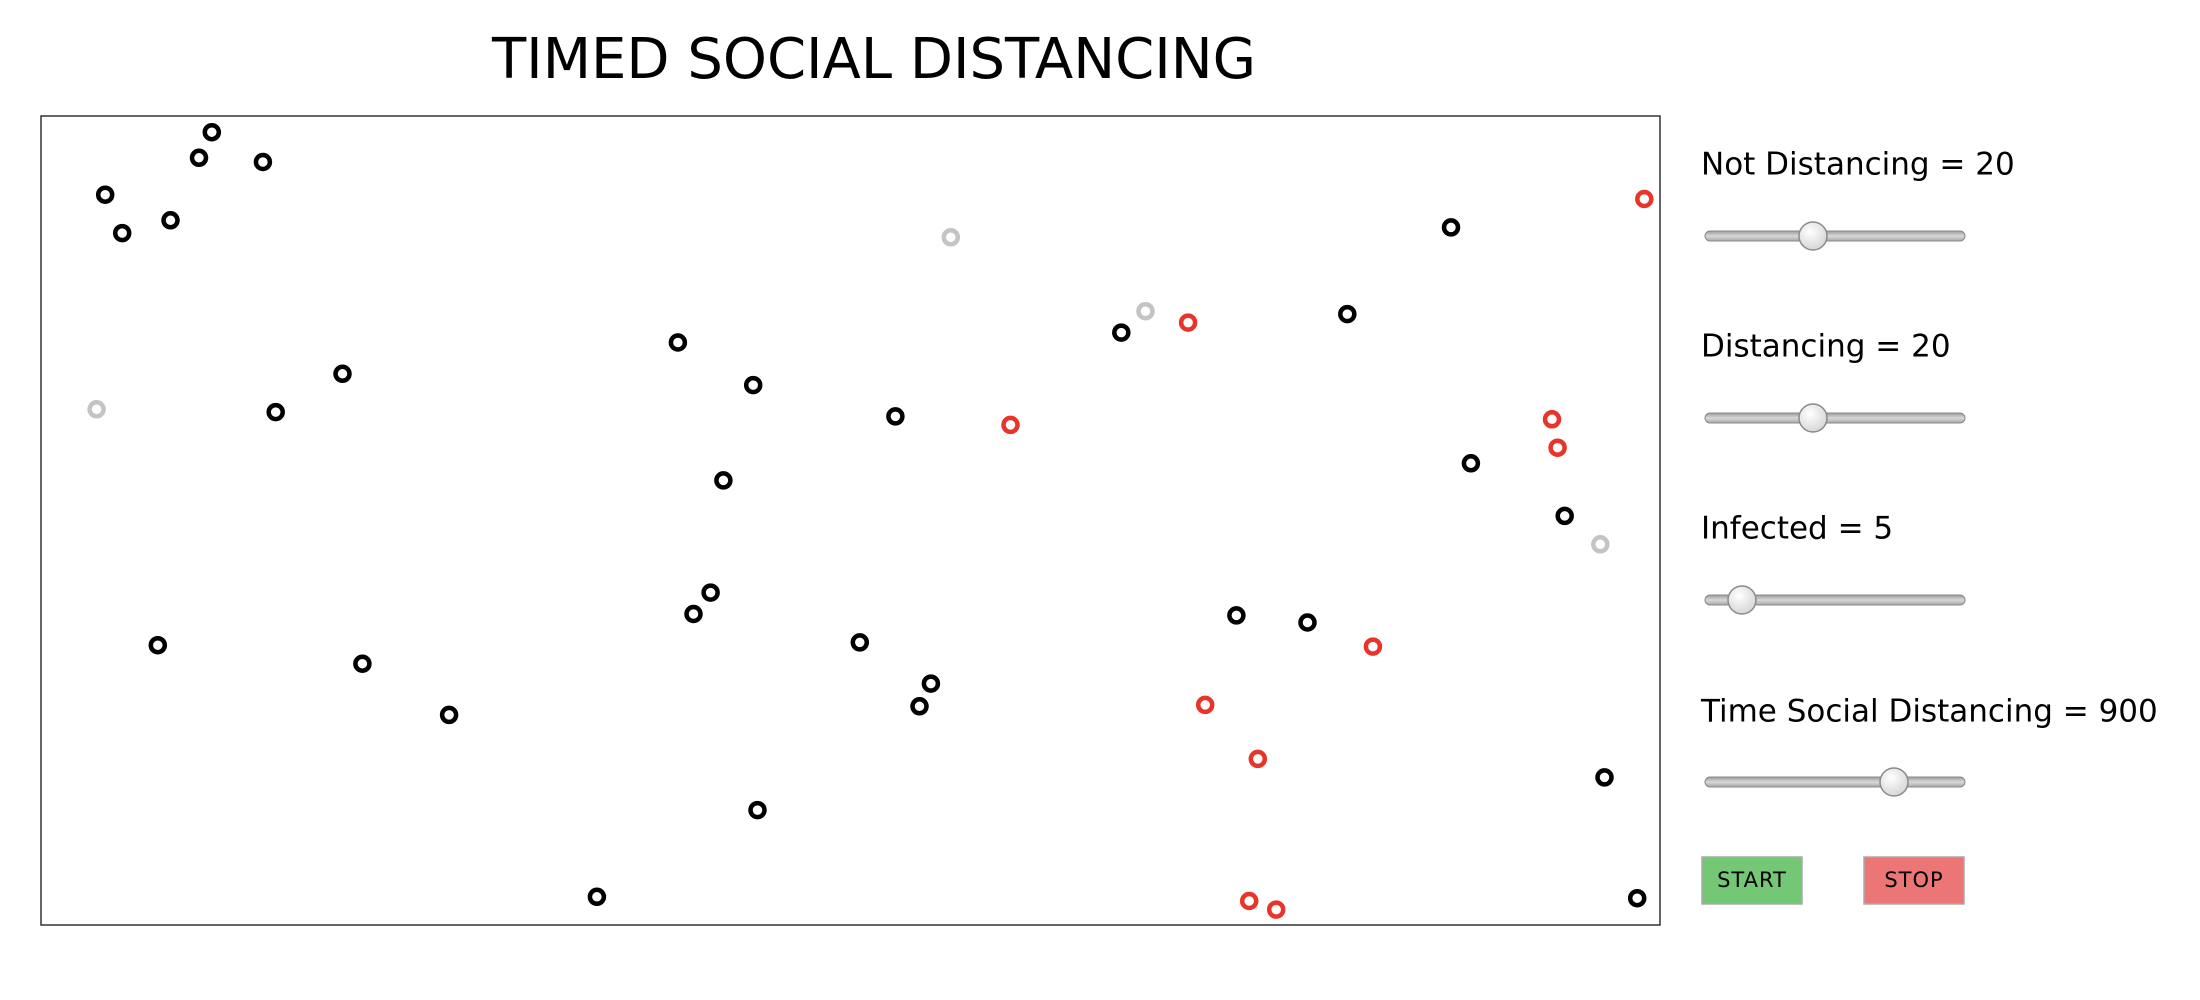 This screenshot has height=1000, width=2200. I want to click on button-label: START, so click(1752, 880).